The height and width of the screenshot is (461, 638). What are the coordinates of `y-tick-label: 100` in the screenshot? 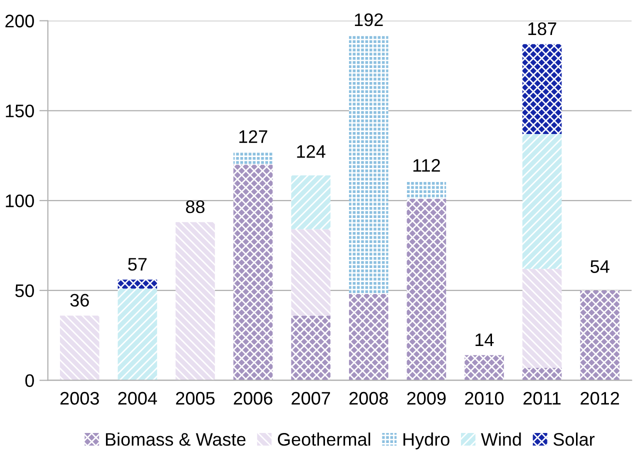 It's located at (20, 201).